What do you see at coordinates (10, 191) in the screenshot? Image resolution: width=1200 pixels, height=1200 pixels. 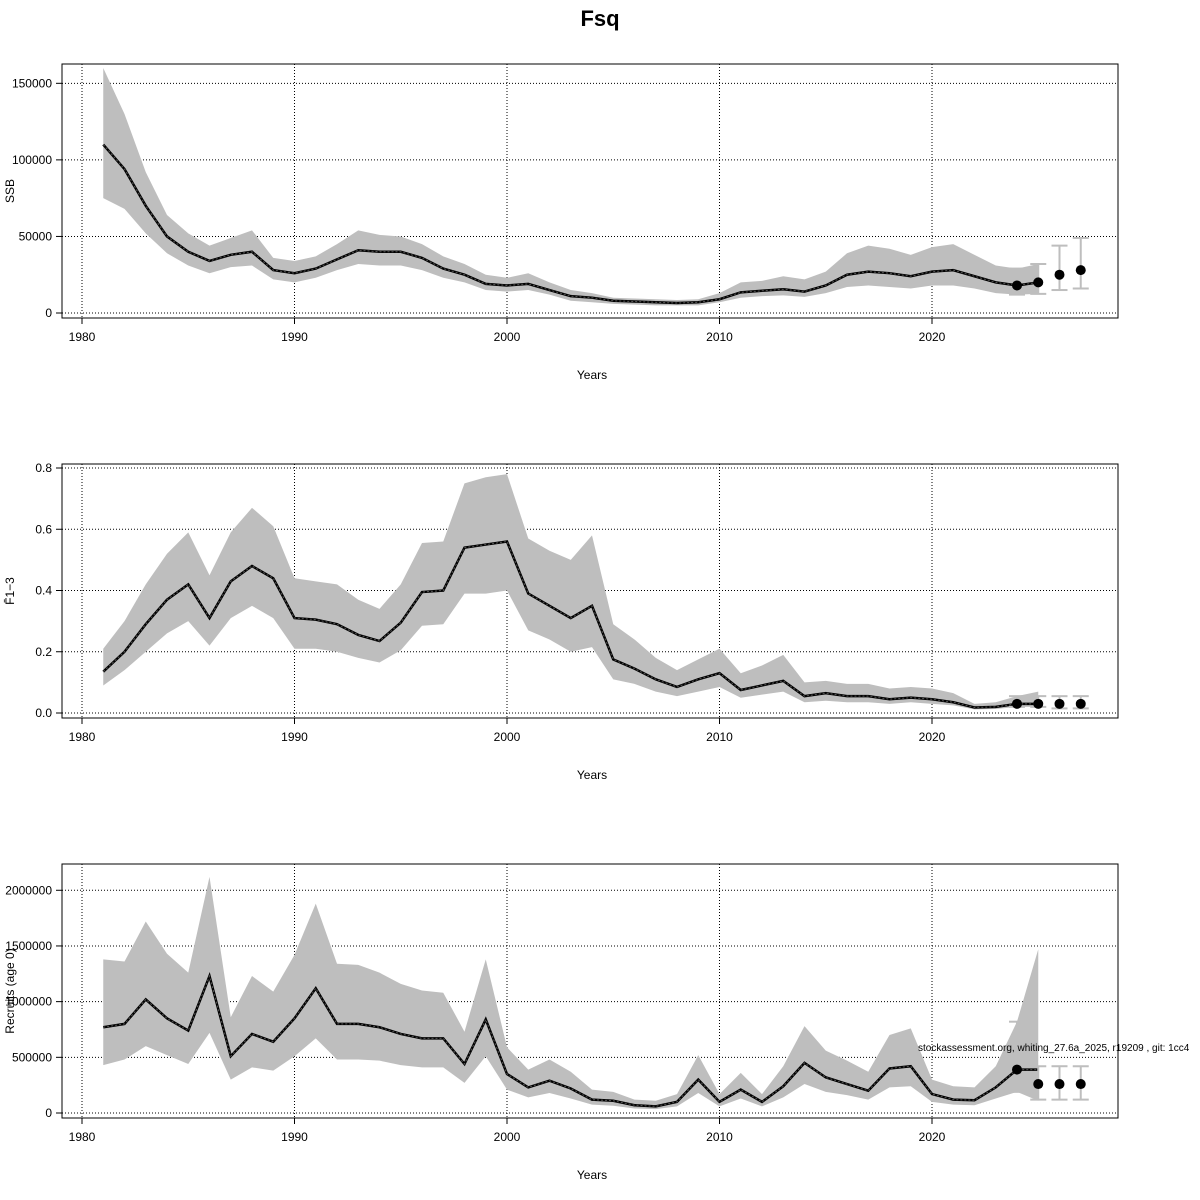 I see `y-axis-label: SSB` at bounding box center [10, 191].